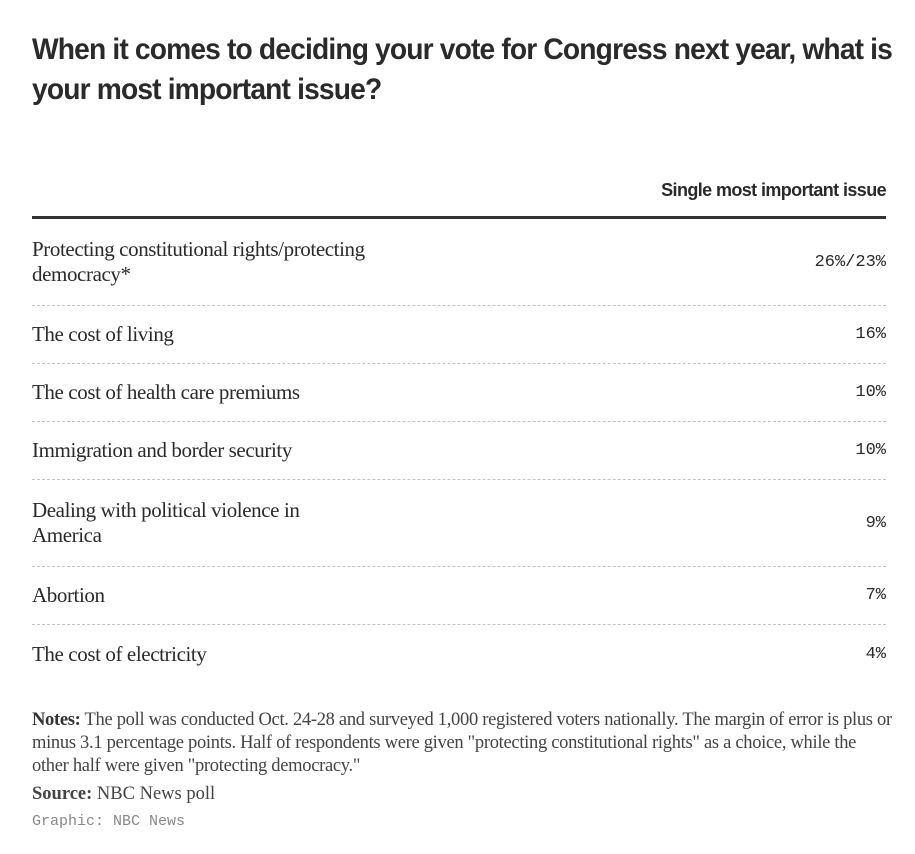  What do you see at coordinates (773, 190) in the screenshot?
I see `column-header: Single most important issue` at bounding box center [773, 190].